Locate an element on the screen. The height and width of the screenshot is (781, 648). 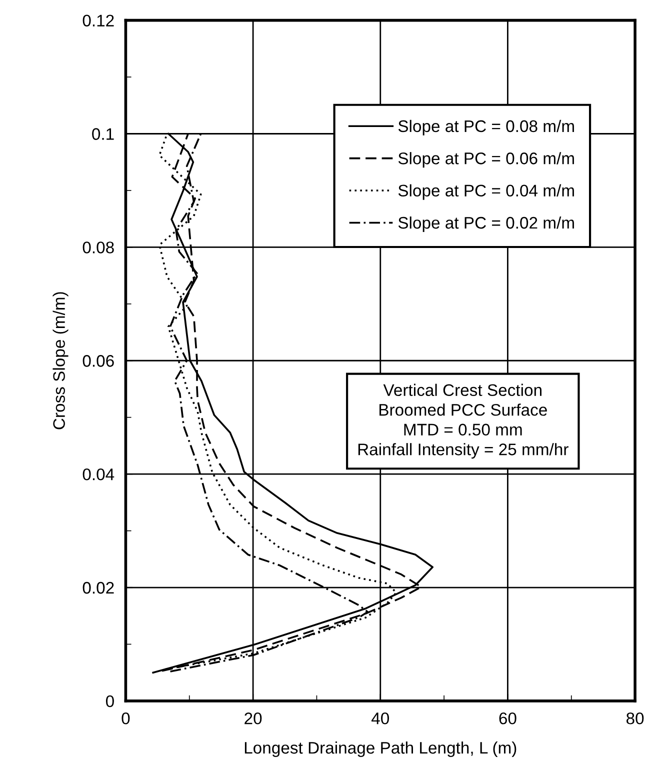
x-tick-label: 40 is located at coordinates (380, 718).